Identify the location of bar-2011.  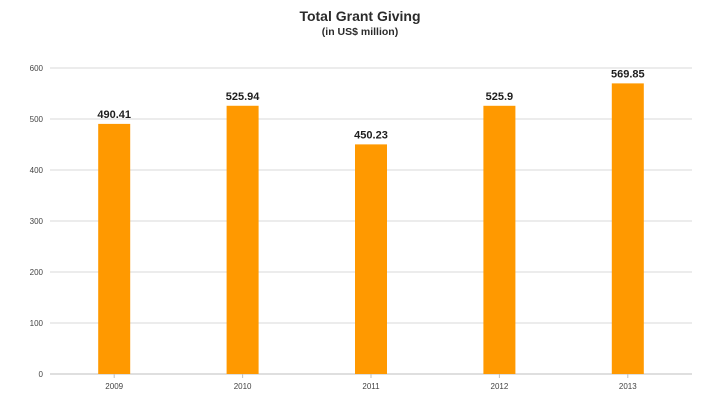
(371, 259).